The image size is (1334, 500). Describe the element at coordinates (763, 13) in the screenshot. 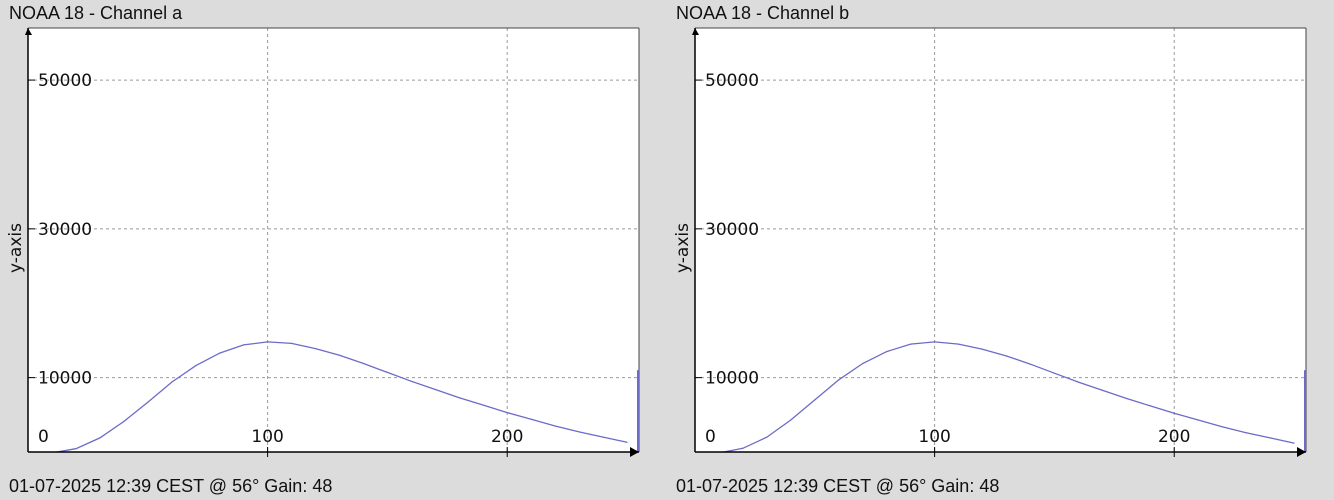

I see `chart-title: NOAA 18 - Channel b` at that location.